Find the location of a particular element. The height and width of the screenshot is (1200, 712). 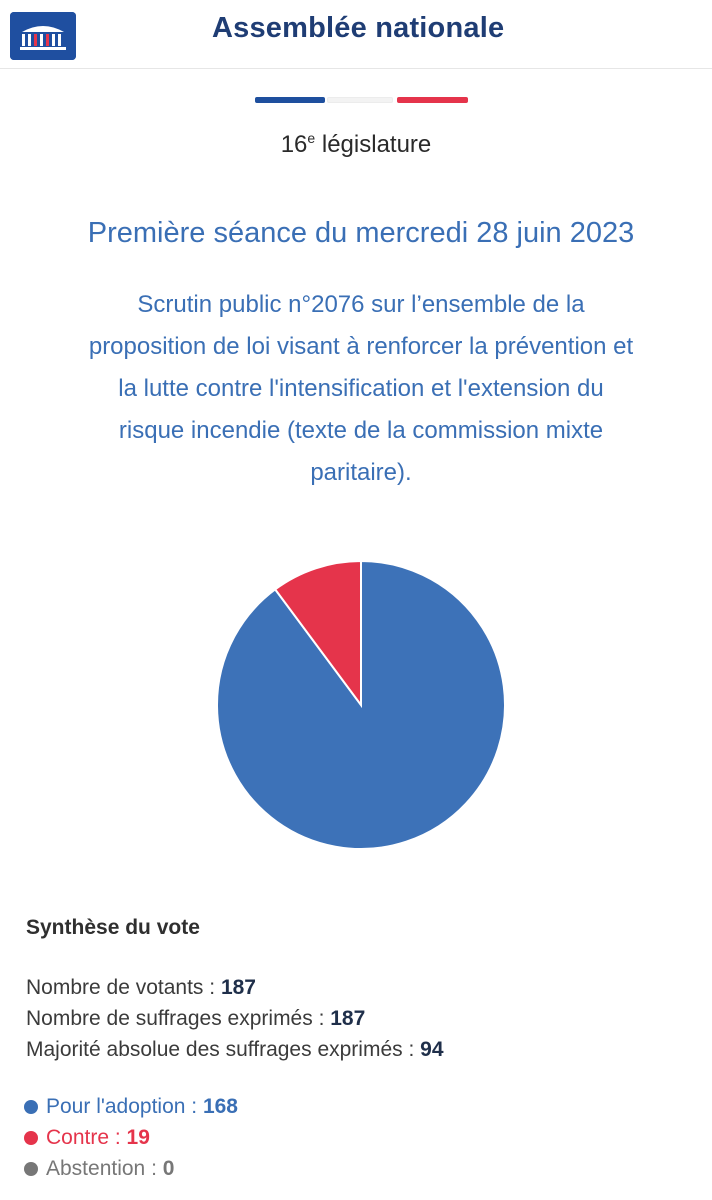

votants-row: Nombre de votants : 187 is located at coordinates (235, 987).